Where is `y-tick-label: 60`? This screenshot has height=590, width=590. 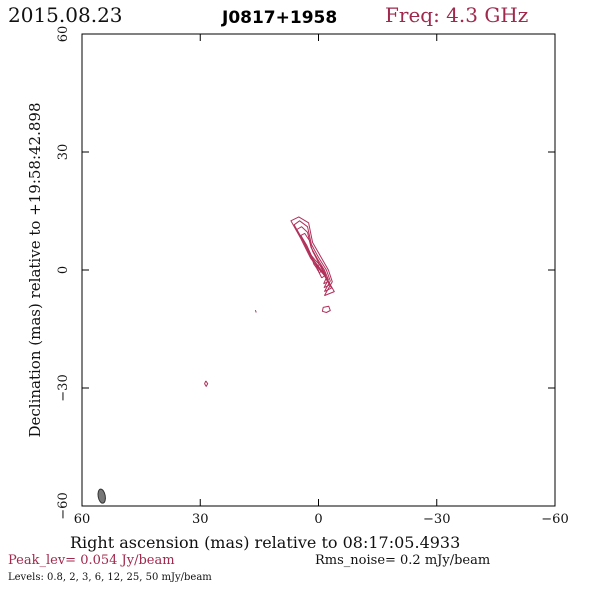
y-tick-label: 60 is located at coordinates (63, 34).